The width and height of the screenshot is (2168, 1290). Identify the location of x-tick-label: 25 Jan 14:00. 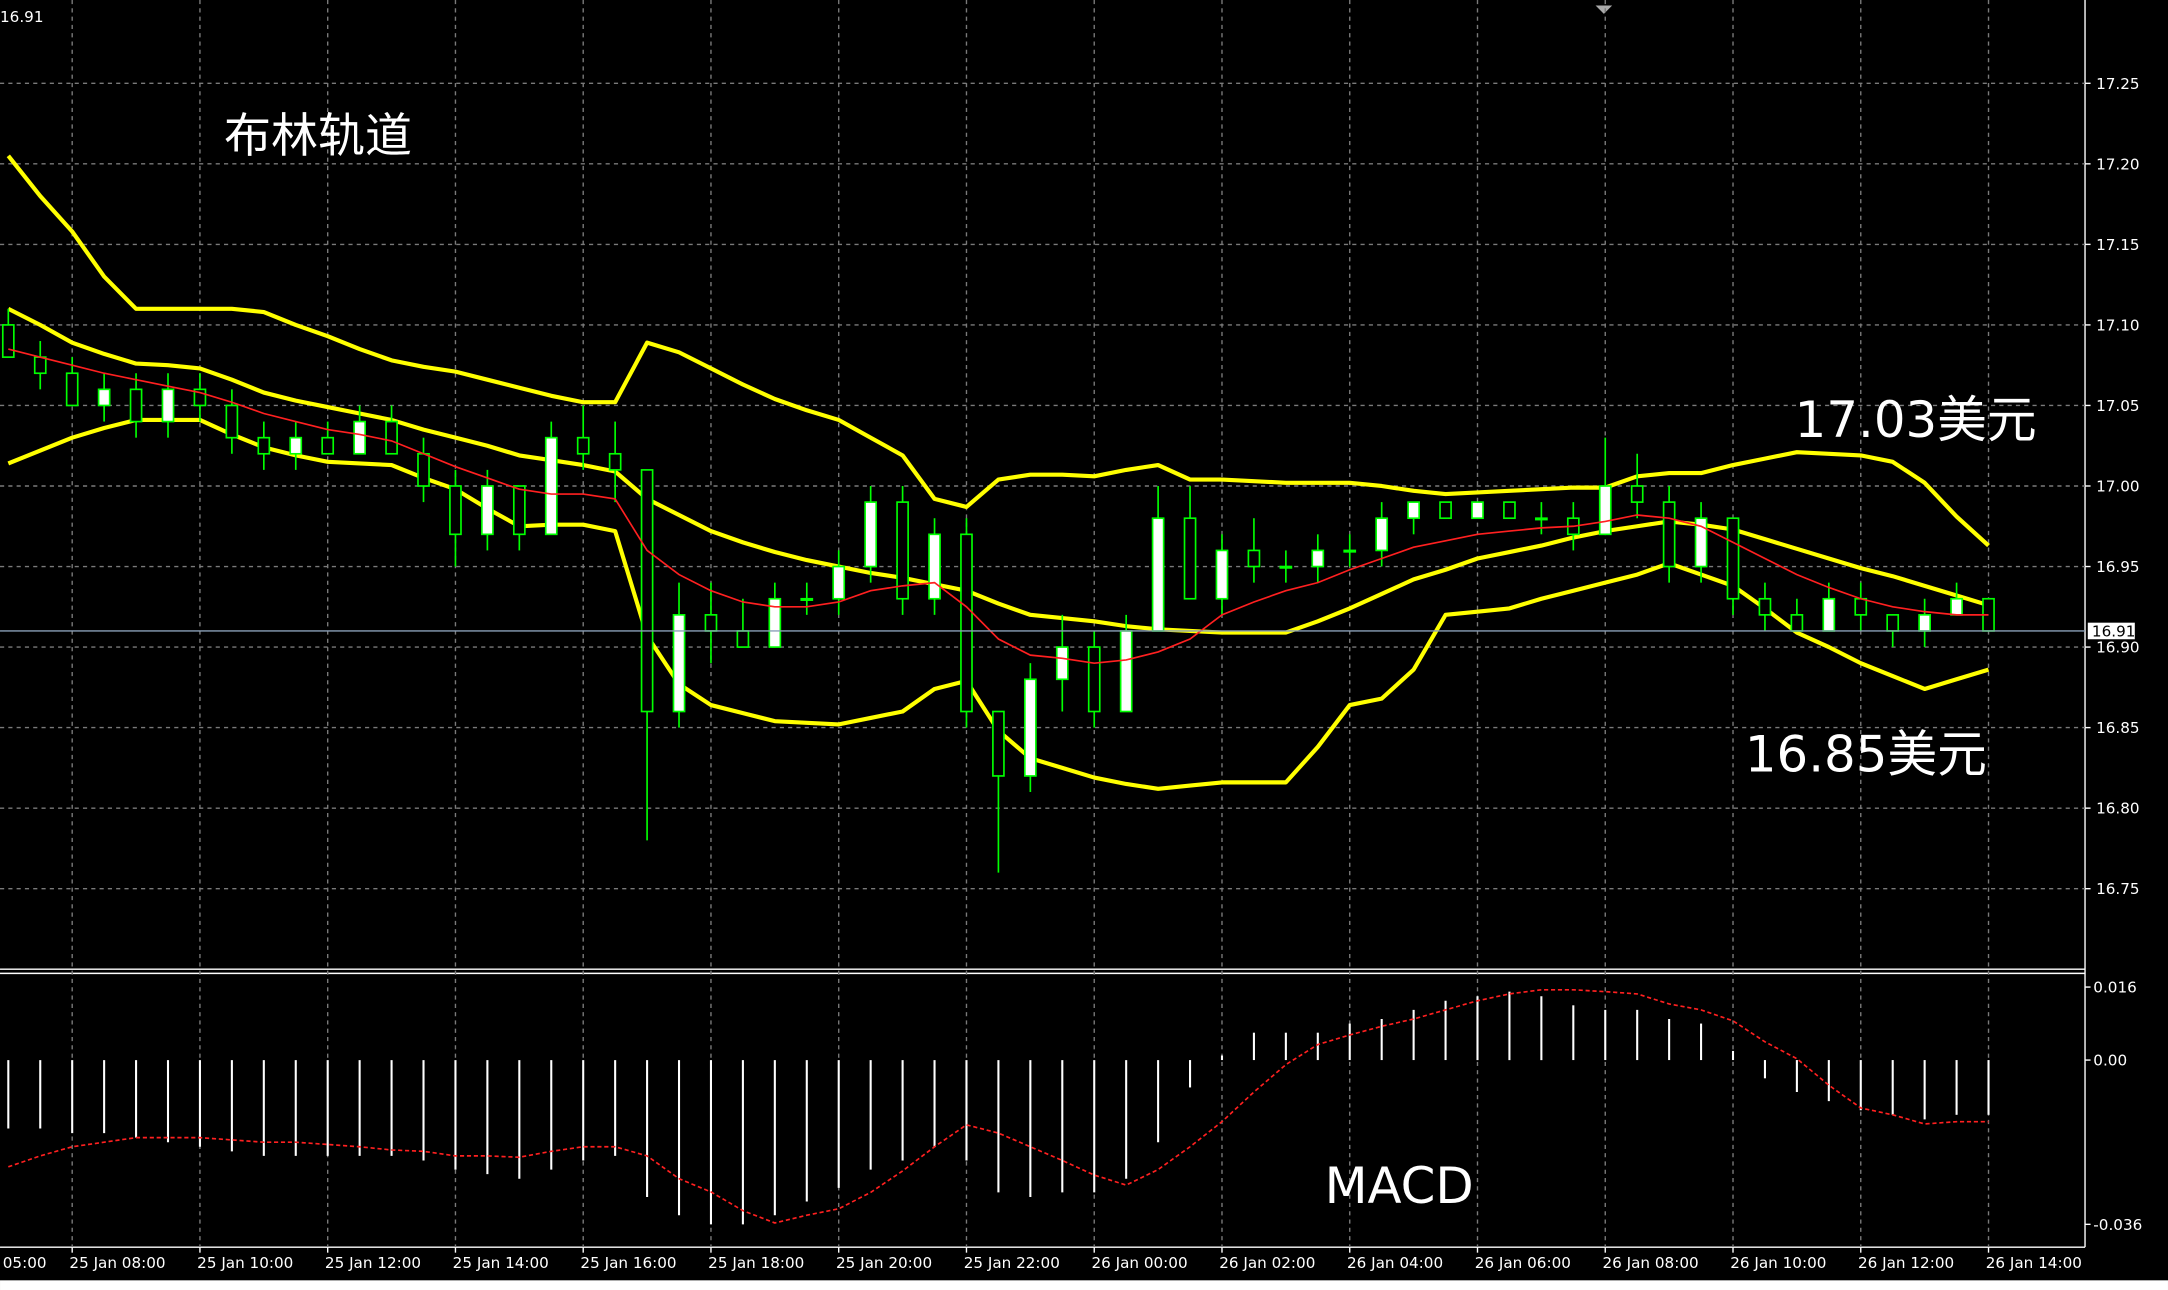
(501, 1263).